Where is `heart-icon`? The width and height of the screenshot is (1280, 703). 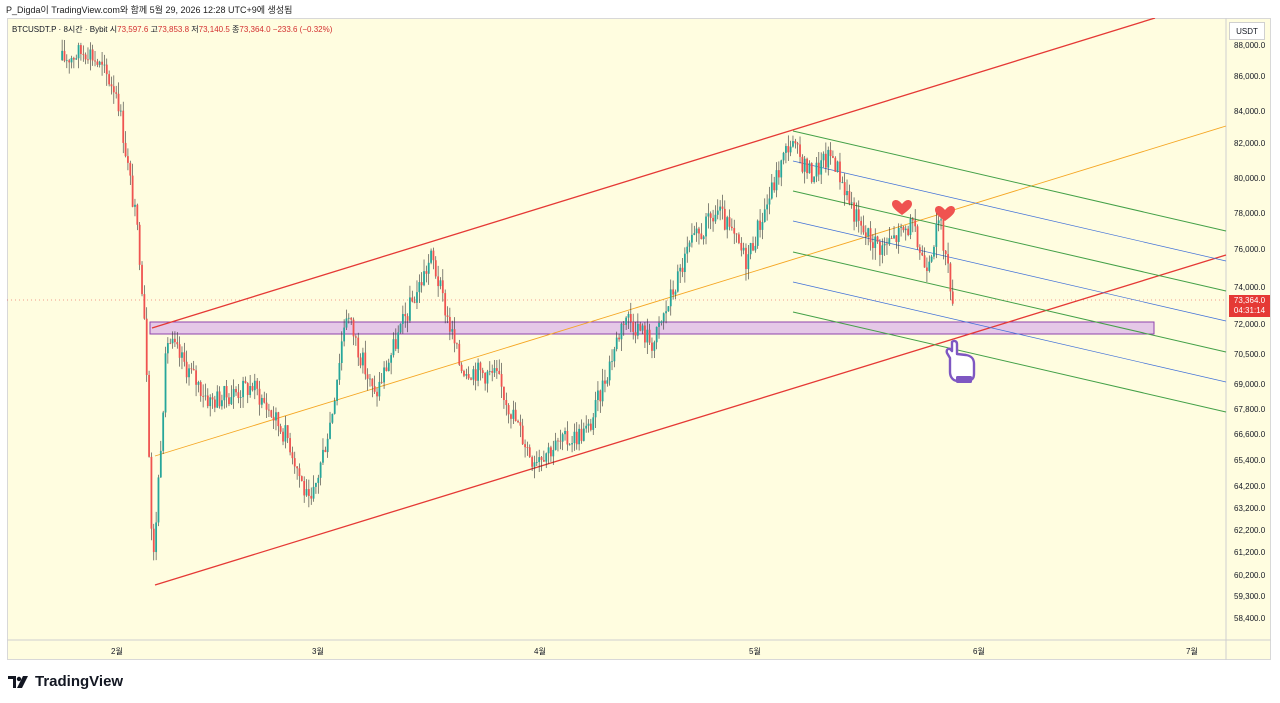
heart-icon is located at coordinates (902, 207).